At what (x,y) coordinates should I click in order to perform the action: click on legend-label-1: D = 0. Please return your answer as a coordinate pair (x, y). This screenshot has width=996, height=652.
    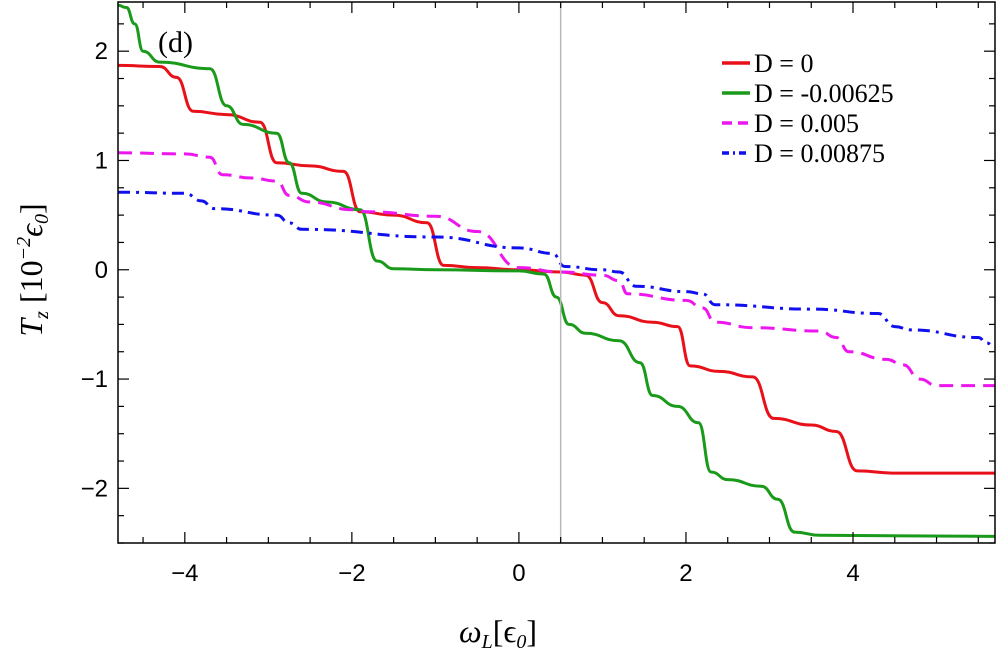
    Looking at the image, I should click on (783, 63).